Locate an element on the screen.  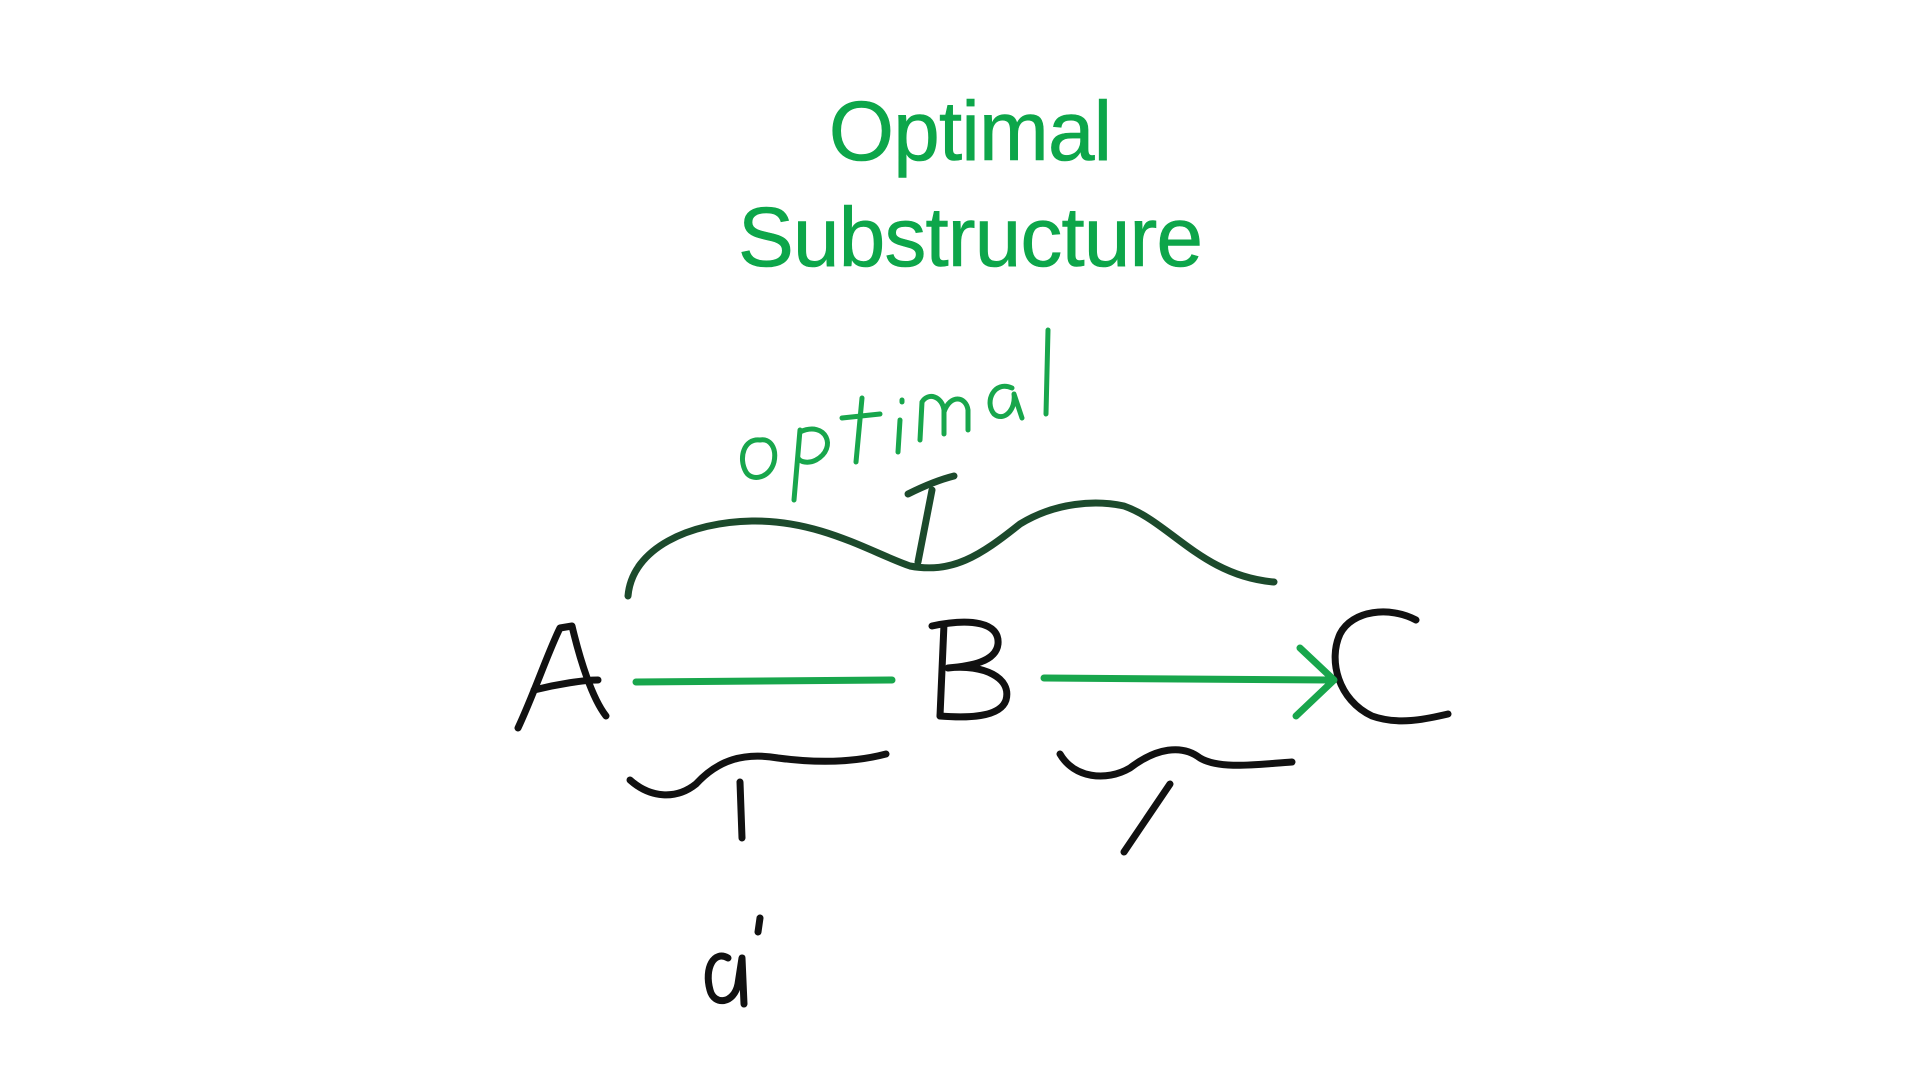
node-c is located at coordinates (1391, 666).